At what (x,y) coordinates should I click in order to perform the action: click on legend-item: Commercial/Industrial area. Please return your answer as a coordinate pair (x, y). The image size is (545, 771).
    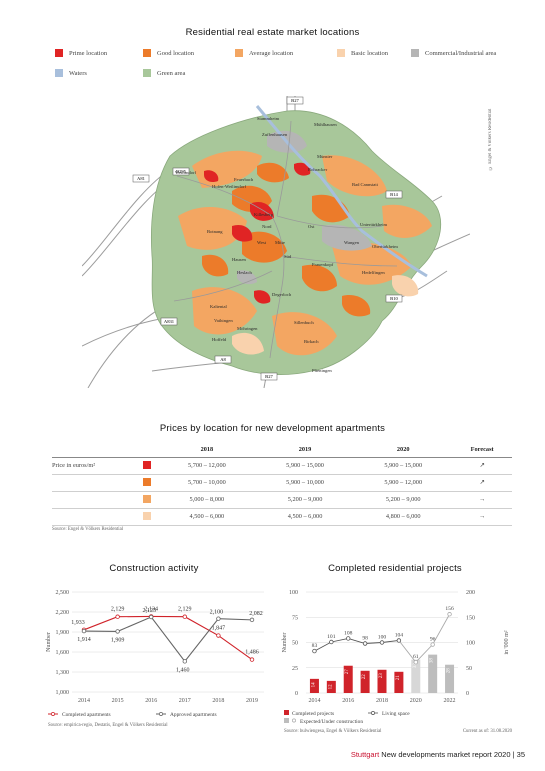
    Looking at the image, I should click on (453, 53).